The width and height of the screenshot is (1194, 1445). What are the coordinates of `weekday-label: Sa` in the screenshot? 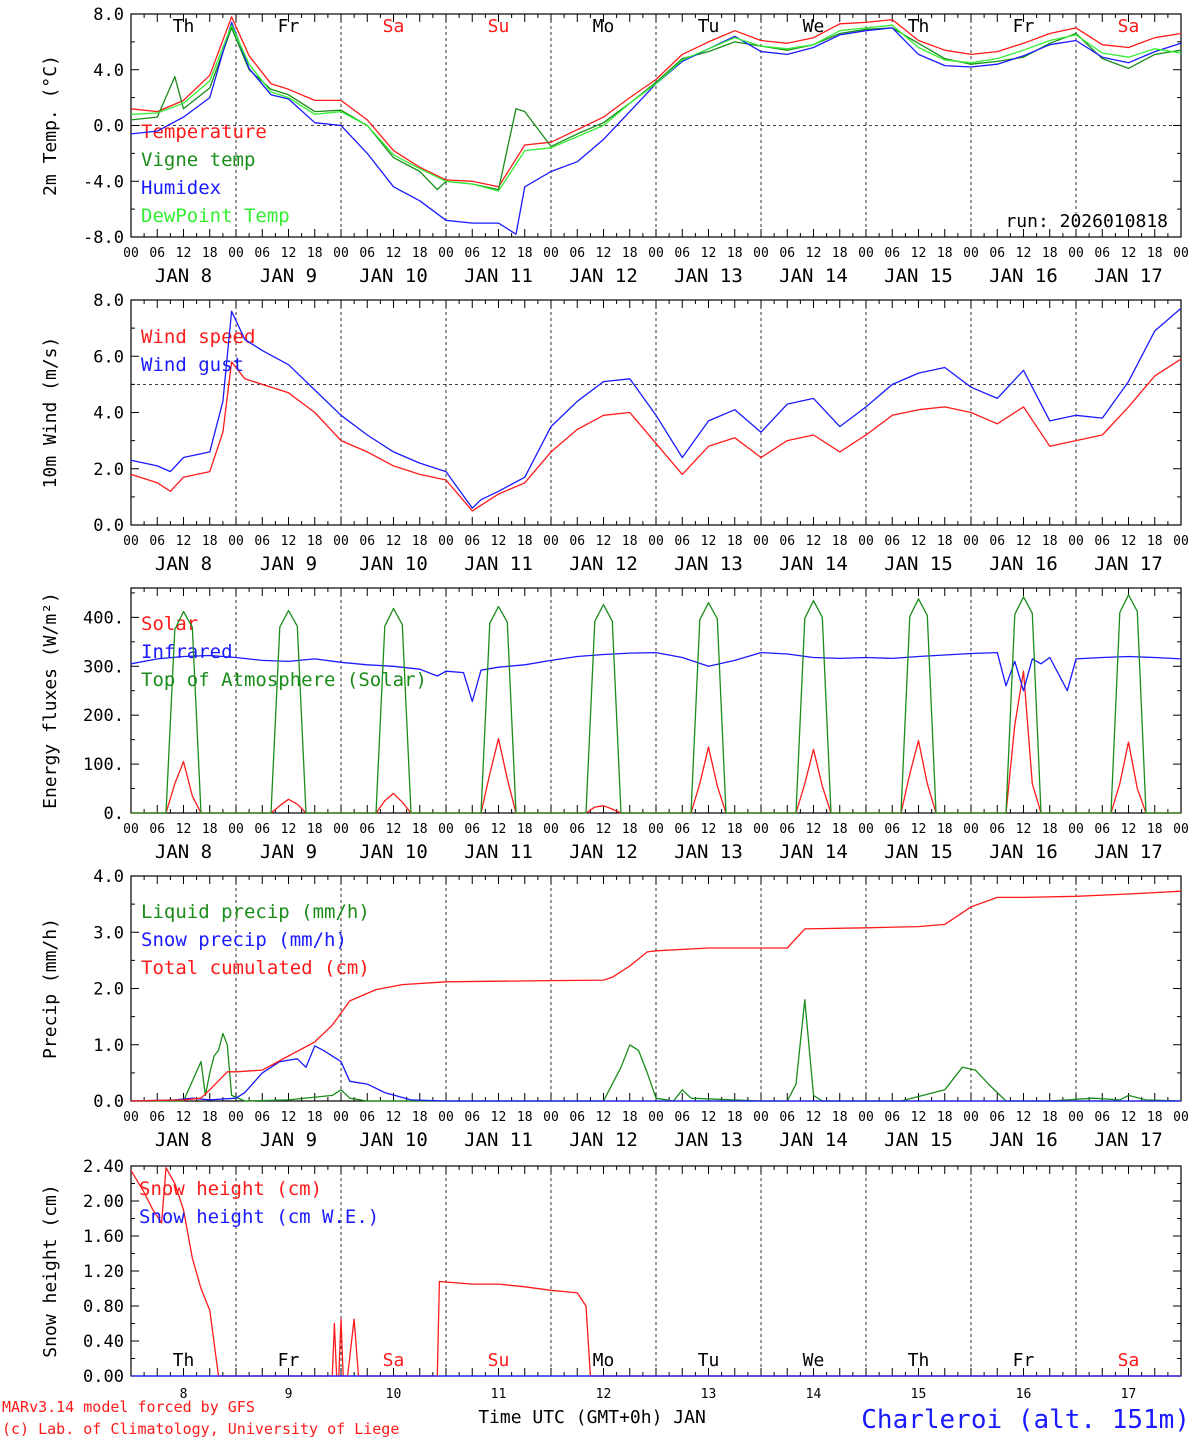 It's located at (1129, 1360).